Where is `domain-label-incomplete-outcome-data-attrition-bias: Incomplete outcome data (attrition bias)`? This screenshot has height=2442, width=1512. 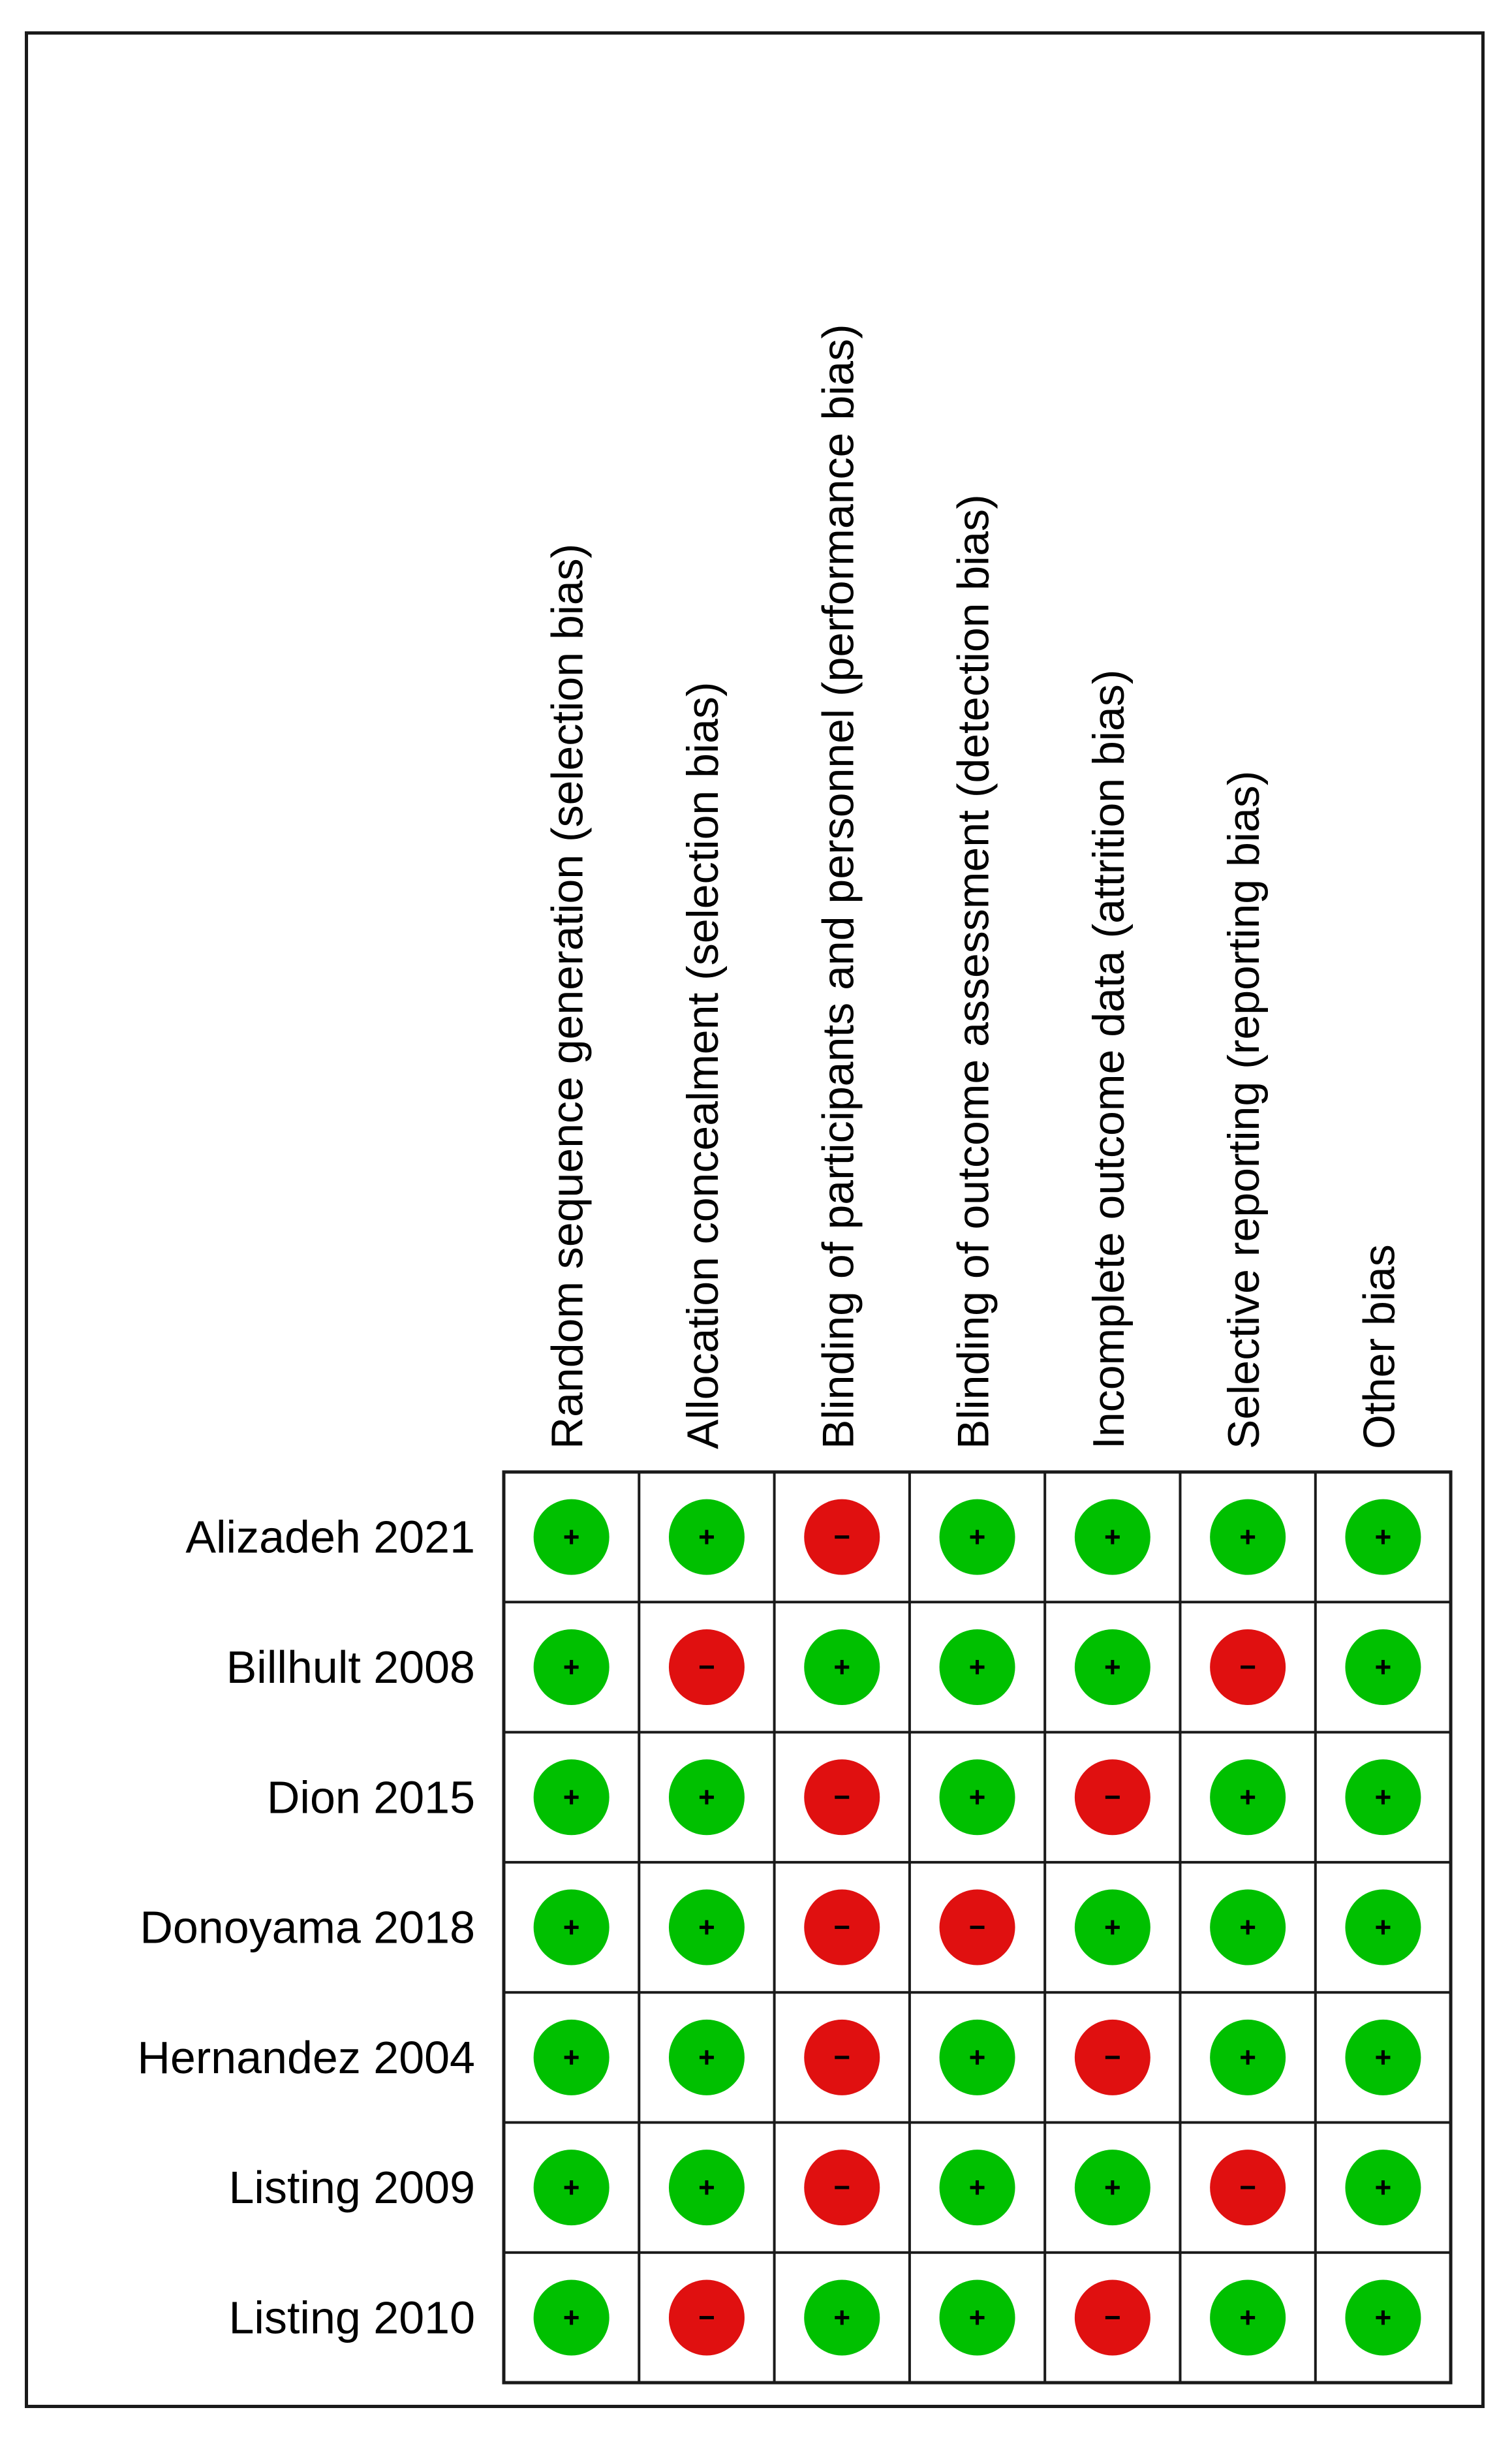 domain-label-incomplete-outcome-data-attrition-bias: Incomplete outcome data (attrition bias) is located at coordinates (1109, 1060).